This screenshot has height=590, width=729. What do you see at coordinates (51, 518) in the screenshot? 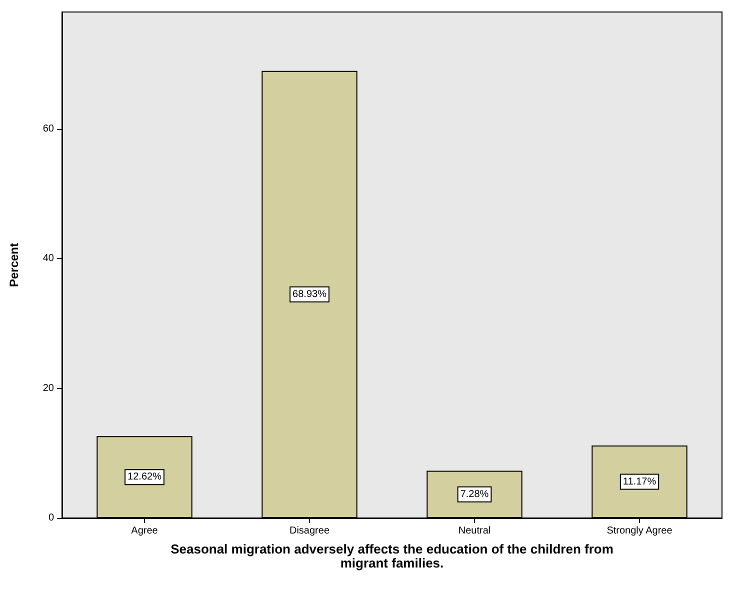
I see `y-tick-label: 0` at bounding box center [51, 518].